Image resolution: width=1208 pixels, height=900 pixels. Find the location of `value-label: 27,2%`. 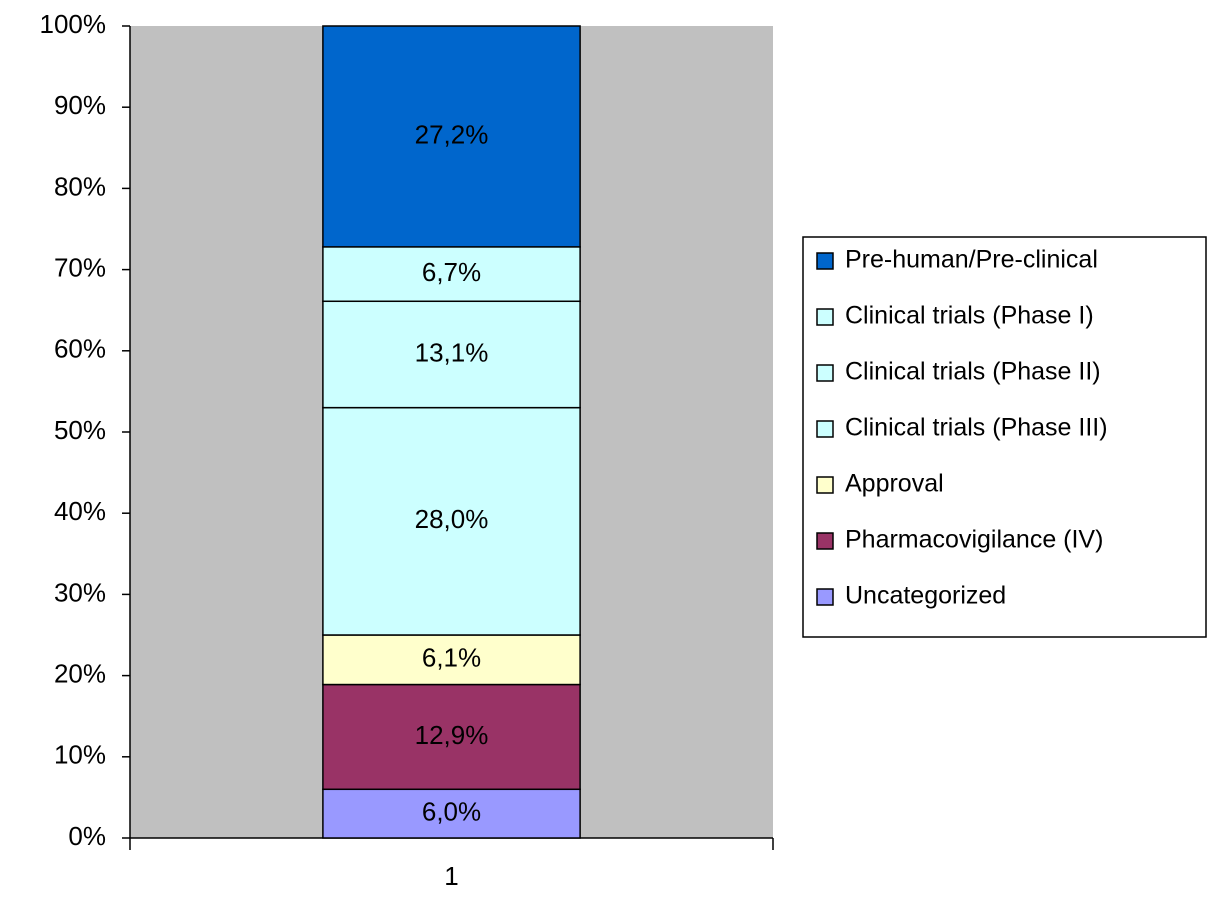

value-label: 27,2% is located at coordinates (452, 134).